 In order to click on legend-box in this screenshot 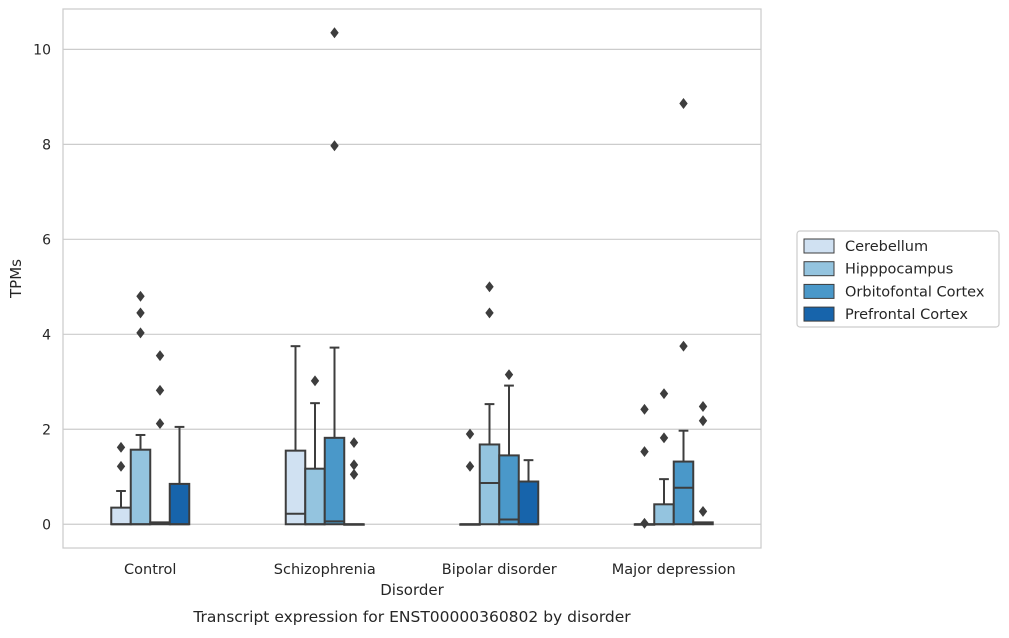, I will do `click(898, 279)`.